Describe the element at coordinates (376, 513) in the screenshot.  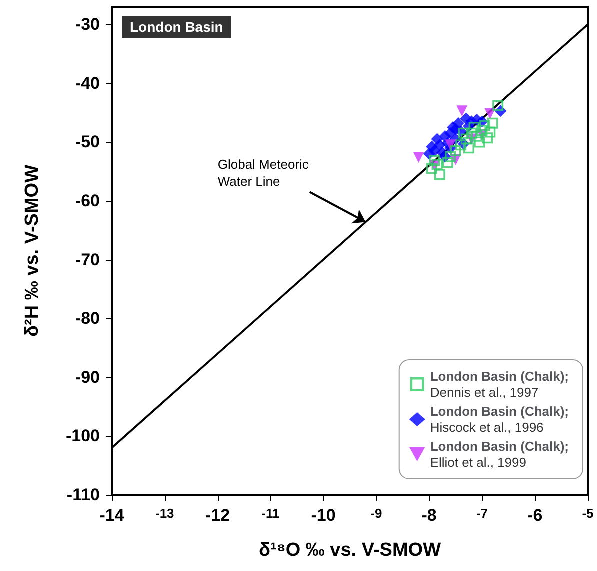
I see `x-tick-label: -9` at that location.